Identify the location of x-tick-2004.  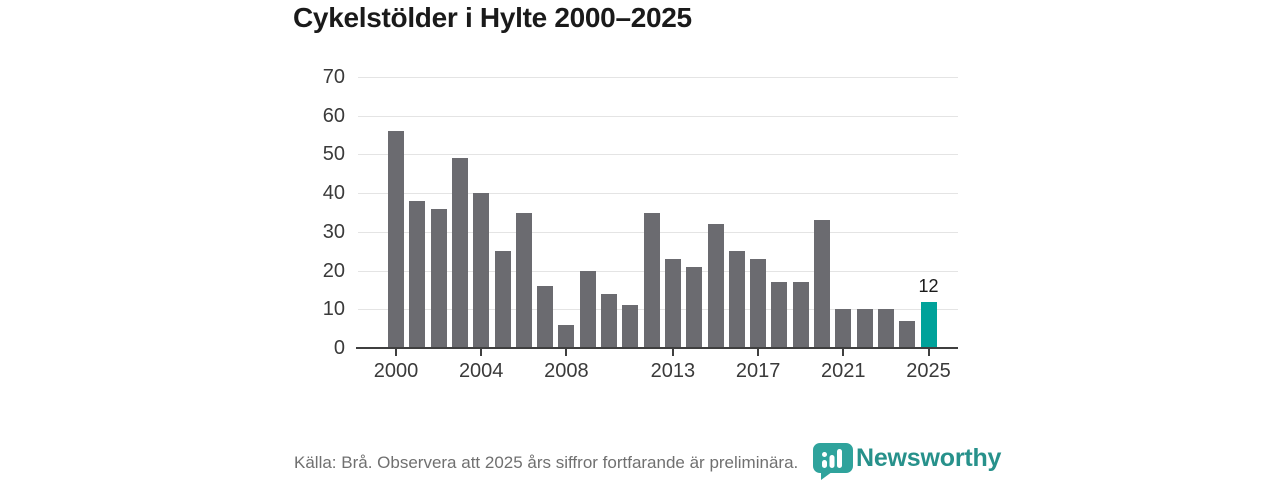
(481, 352).